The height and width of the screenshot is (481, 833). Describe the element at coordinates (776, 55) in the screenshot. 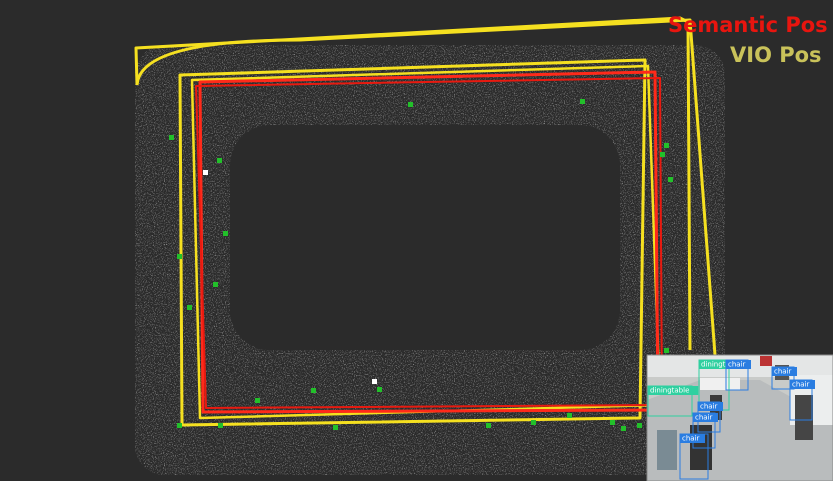

I see `legend-vio: VIO Pos` at that location.